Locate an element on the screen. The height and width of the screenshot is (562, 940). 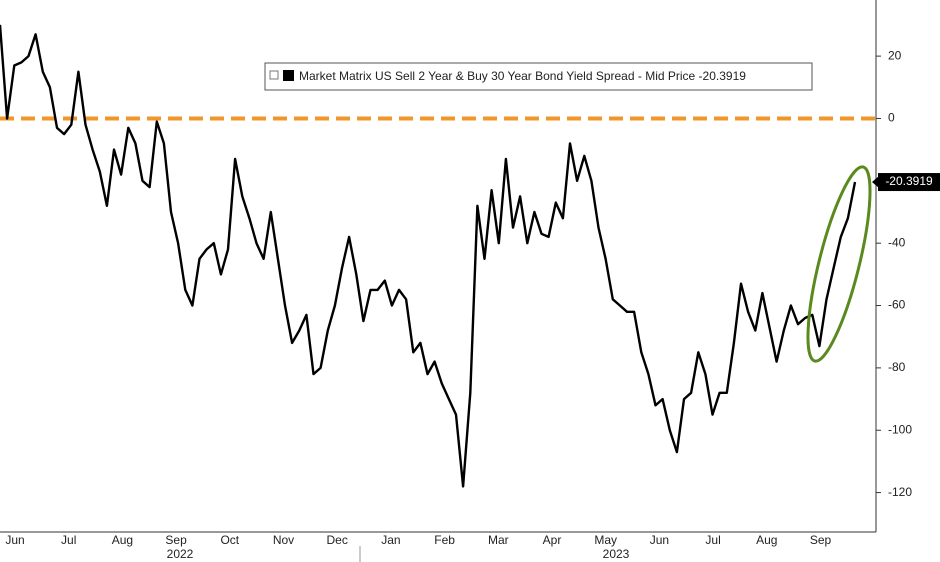
x-tick-label: Feb is located at coordinates (444, 540).